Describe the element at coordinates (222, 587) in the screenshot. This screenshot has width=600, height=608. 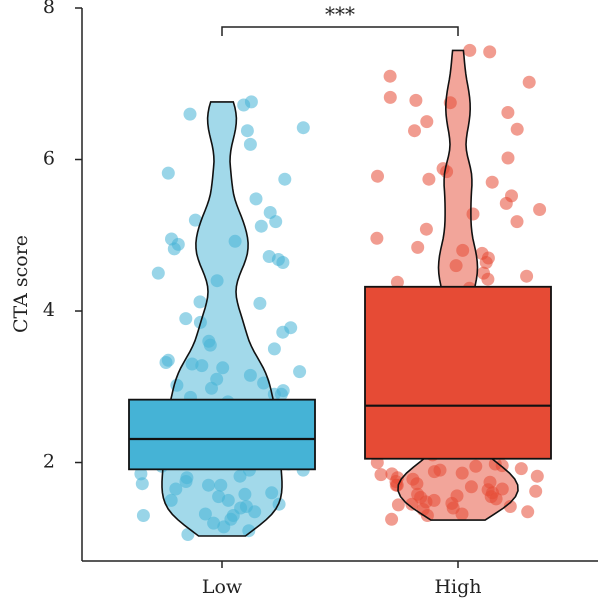
I see `x-tick-label: Low` at that location.